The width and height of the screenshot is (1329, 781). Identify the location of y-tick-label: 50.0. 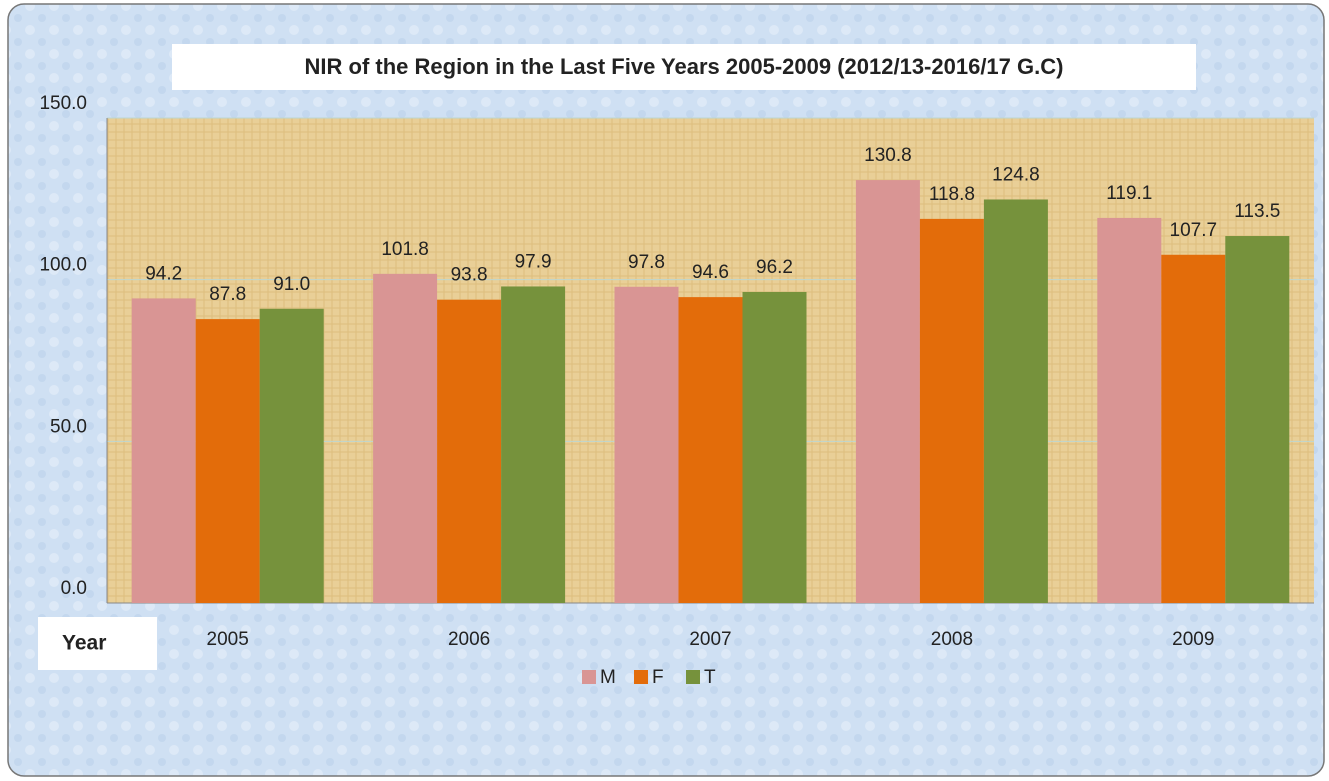
(68, 426).